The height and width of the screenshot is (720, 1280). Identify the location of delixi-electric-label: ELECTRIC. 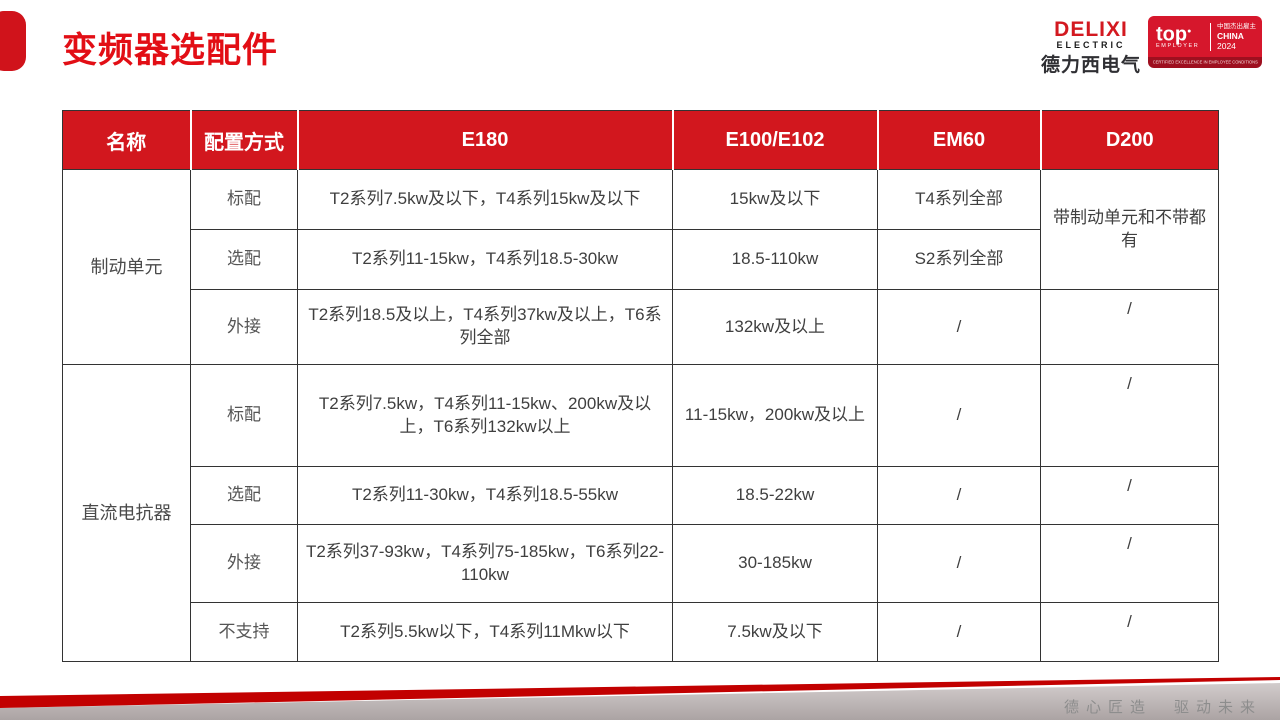
(1091, 45).